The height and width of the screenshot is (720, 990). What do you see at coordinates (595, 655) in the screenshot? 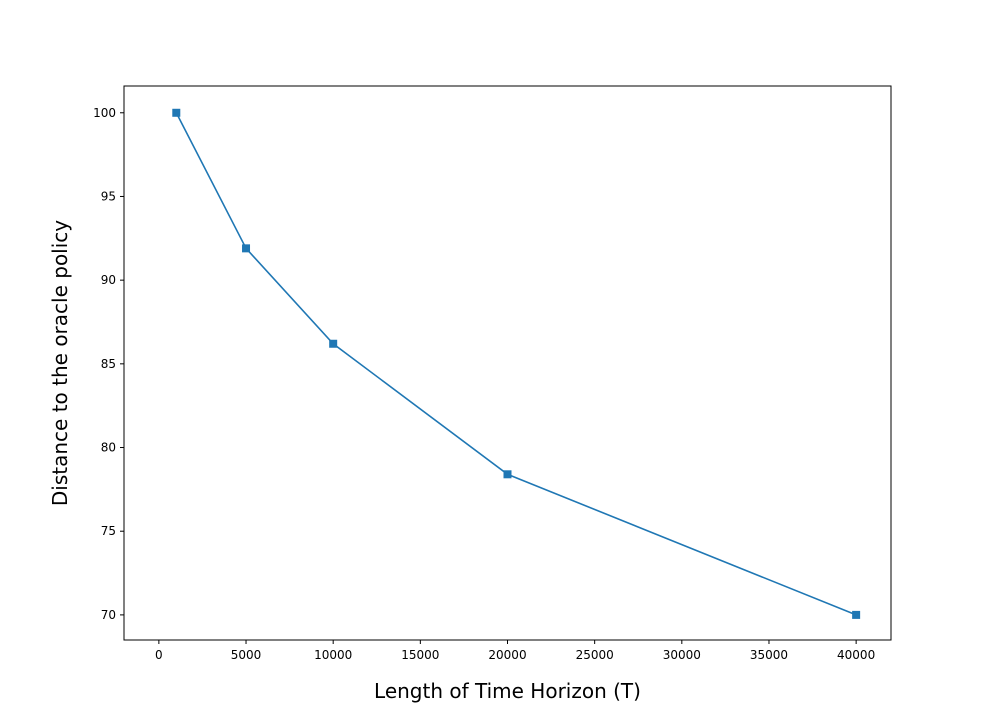
I see `x-tick-label: 25000` at bounding box center [595, 655].